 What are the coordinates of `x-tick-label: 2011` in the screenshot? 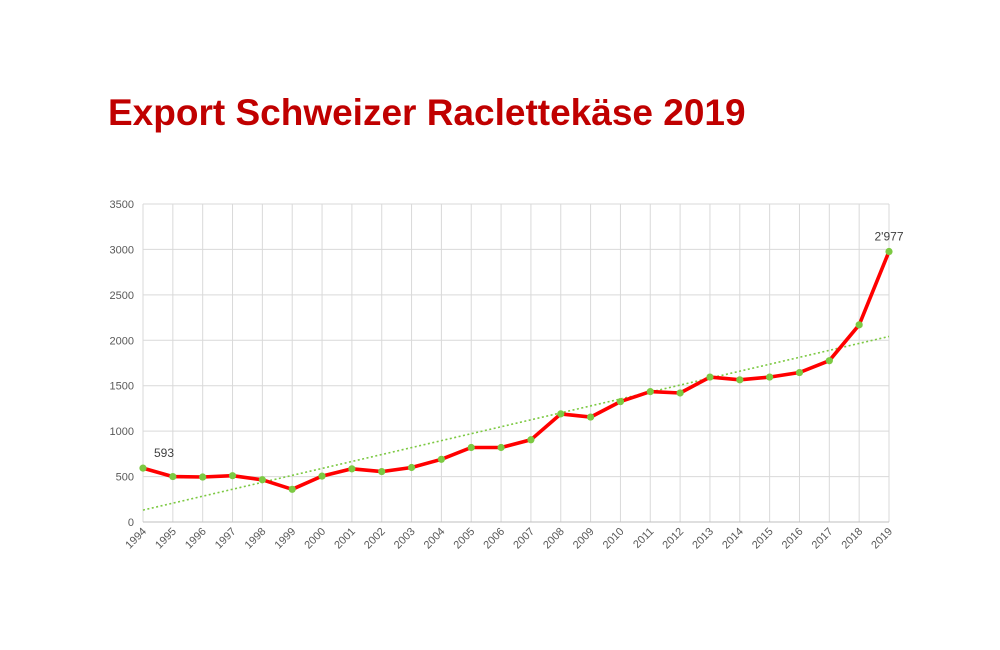 It's located at (643, 538).